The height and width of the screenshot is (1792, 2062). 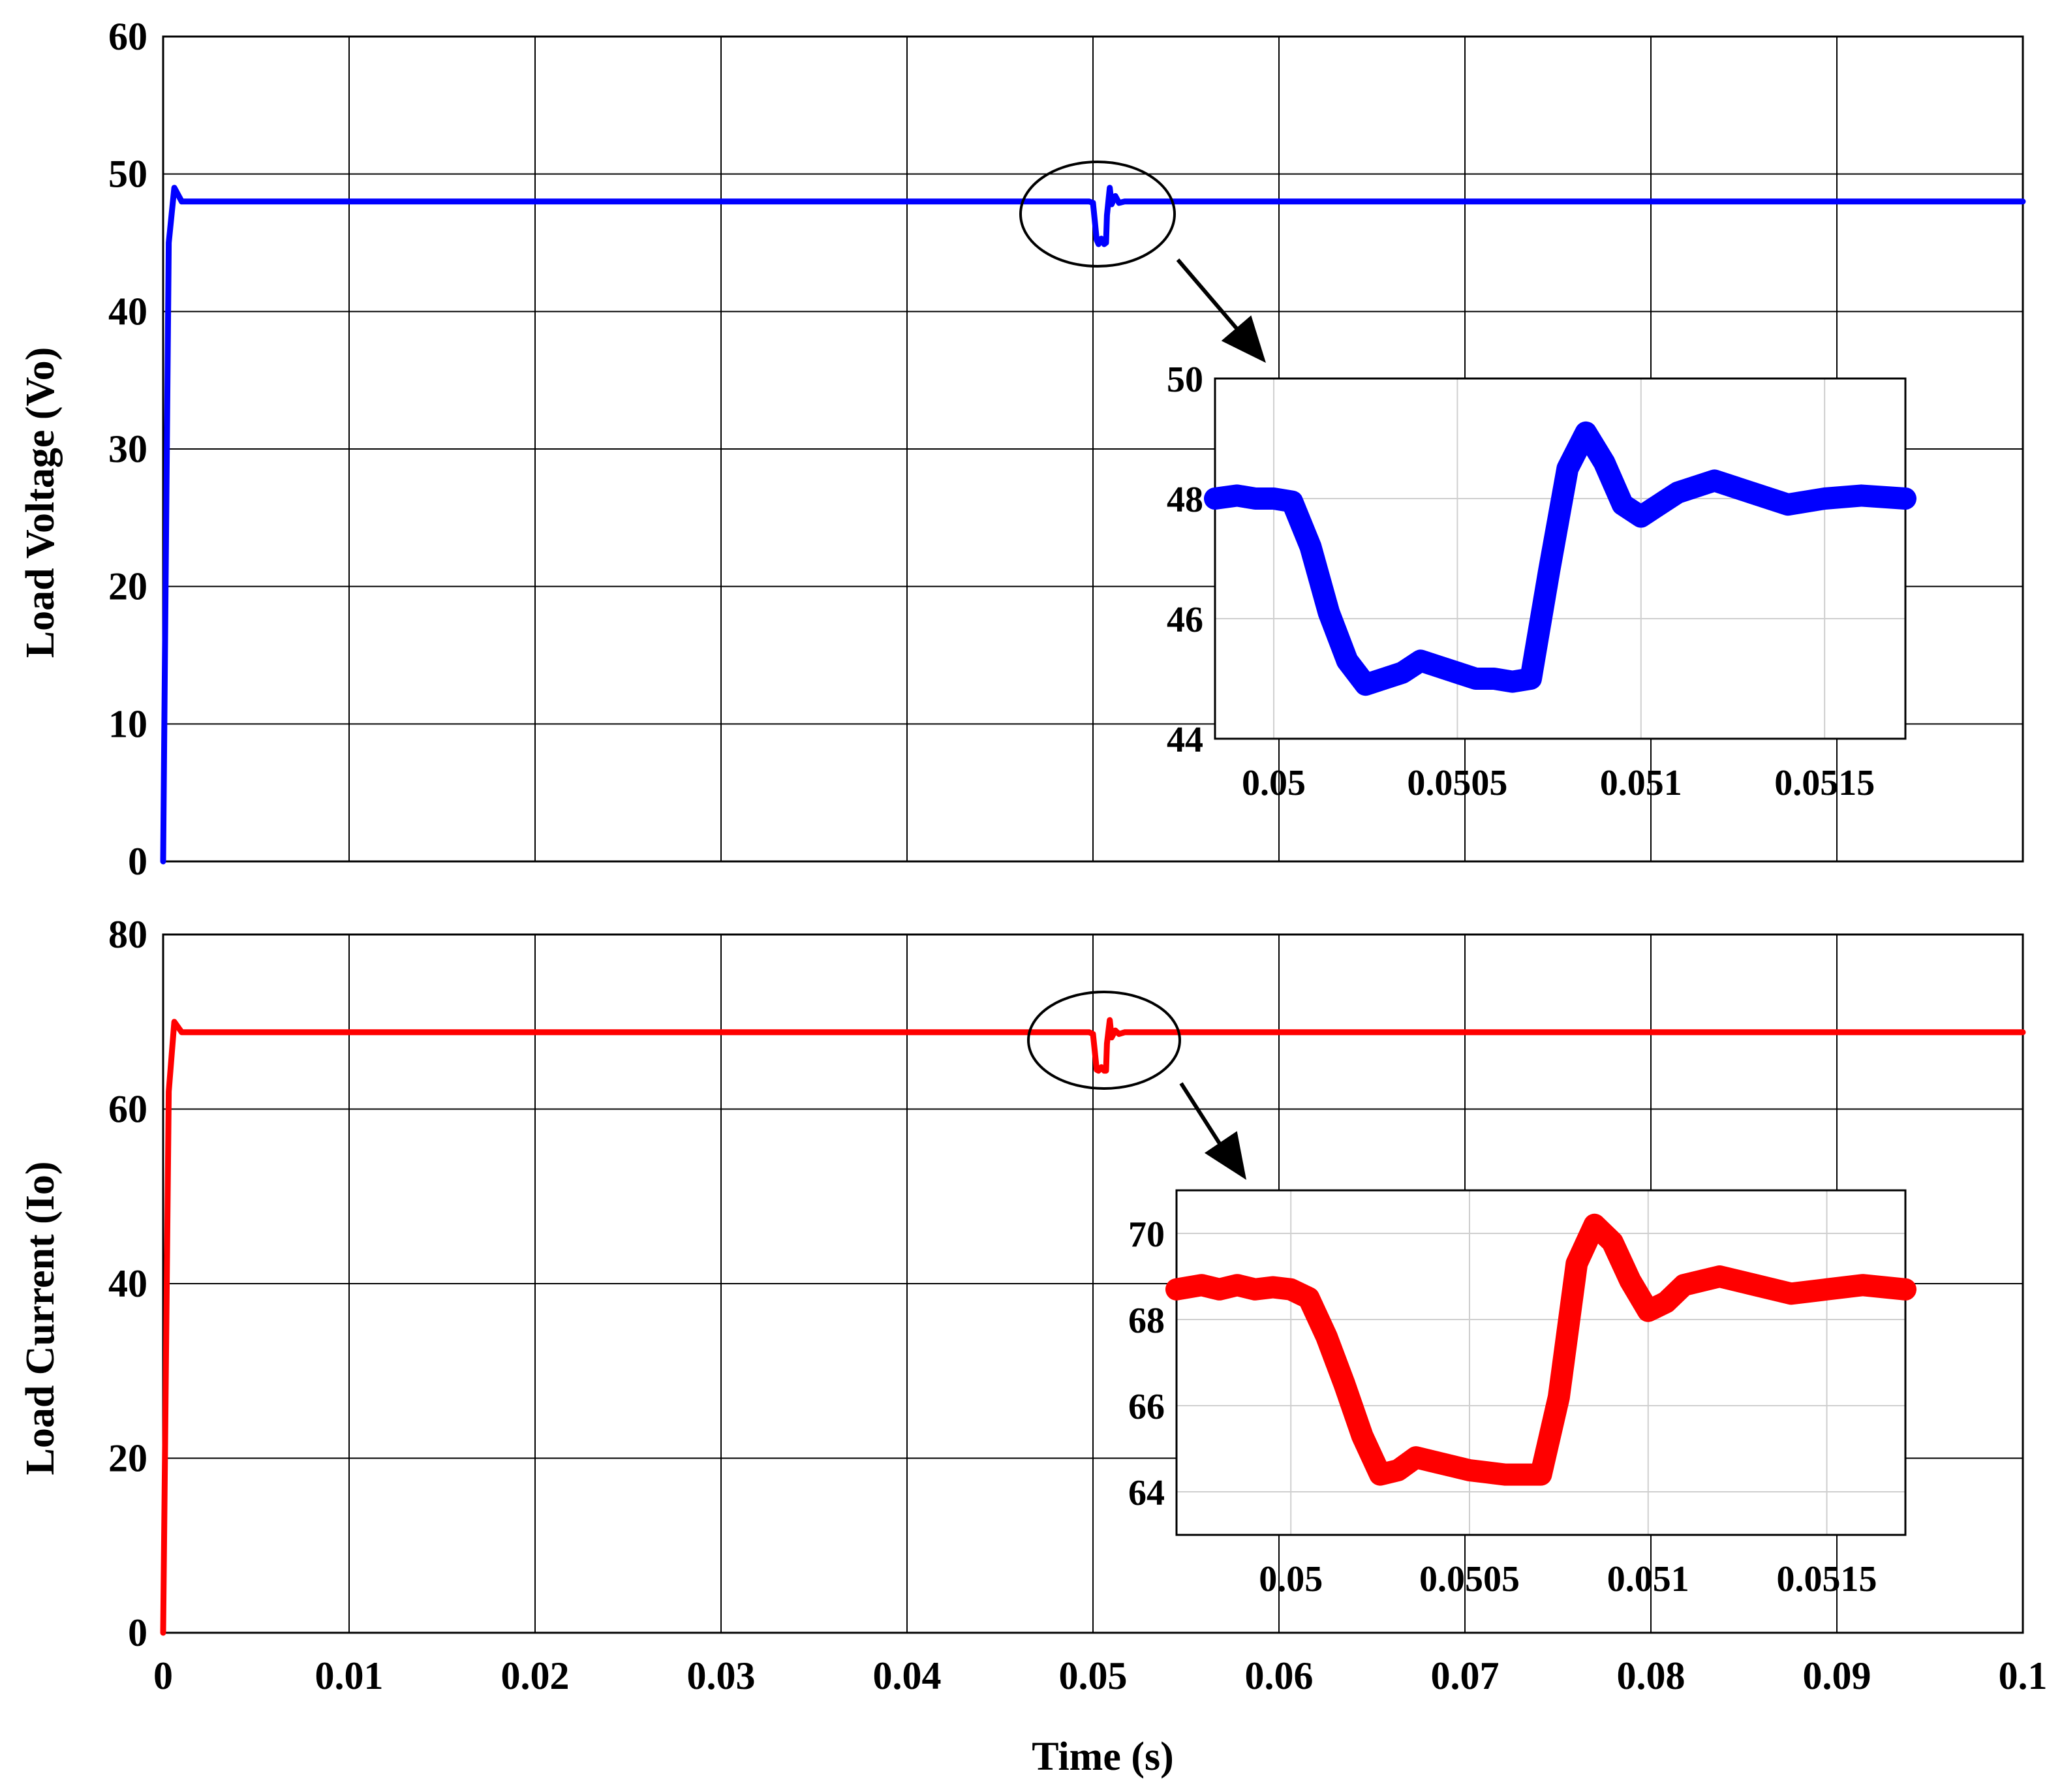 I want to click on x-tick-label: 0.06, so click(x=1279, y=1675).